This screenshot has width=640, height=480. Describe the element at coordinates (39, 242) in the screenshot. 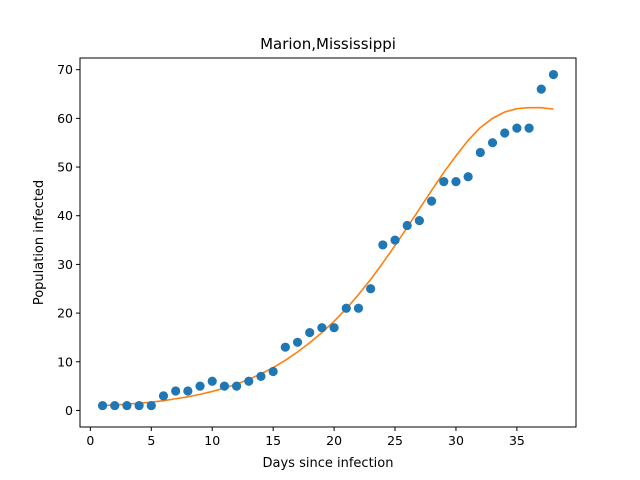

I see `y-axis-label: Population infected` at that location.